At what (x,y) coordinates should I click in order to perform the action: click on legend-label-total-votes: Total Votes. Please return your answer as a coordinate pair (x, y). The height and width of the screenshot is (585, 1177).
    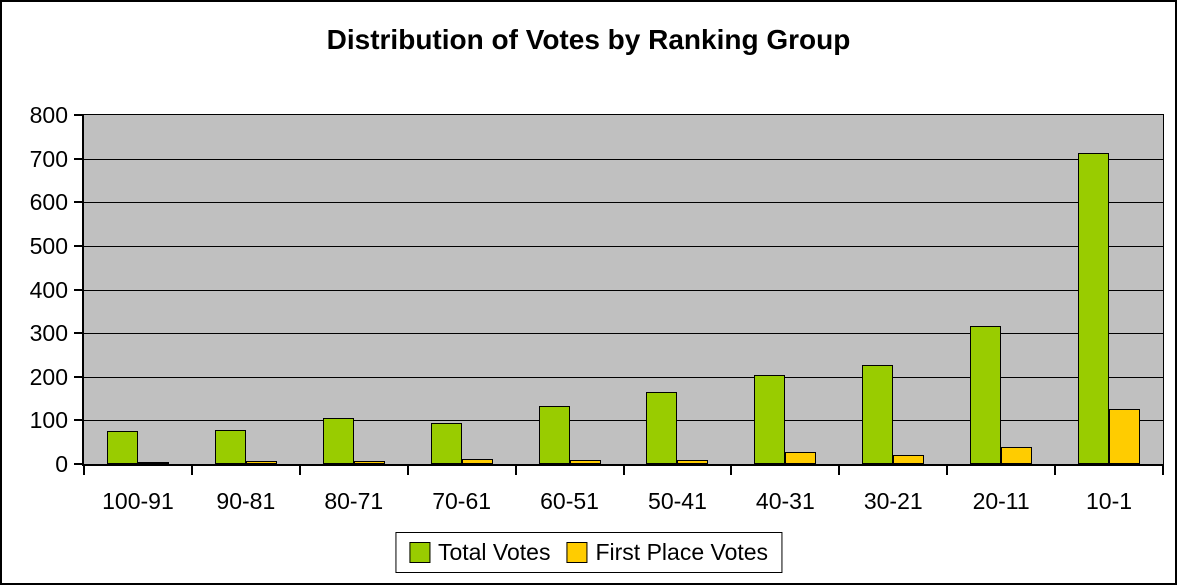
    Looking at the image, I should click on (494, 552).